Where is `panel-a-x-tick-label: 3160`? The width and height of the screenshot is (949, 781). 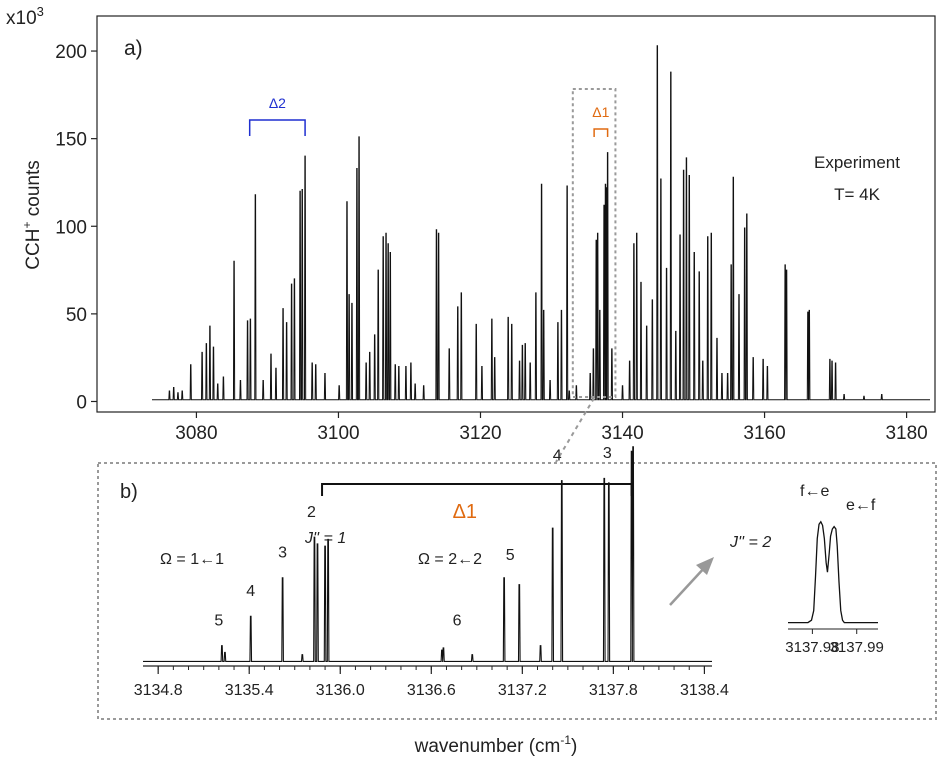
panel-a-x-tick-label: 3160 is located at coordinates (764, 433).